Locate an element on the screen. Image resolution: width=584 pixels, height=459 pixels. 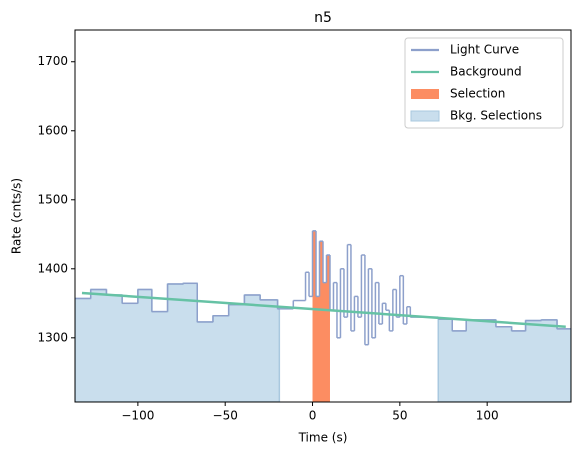
x-tick-label: −50 is located at coordinates (225, 416).